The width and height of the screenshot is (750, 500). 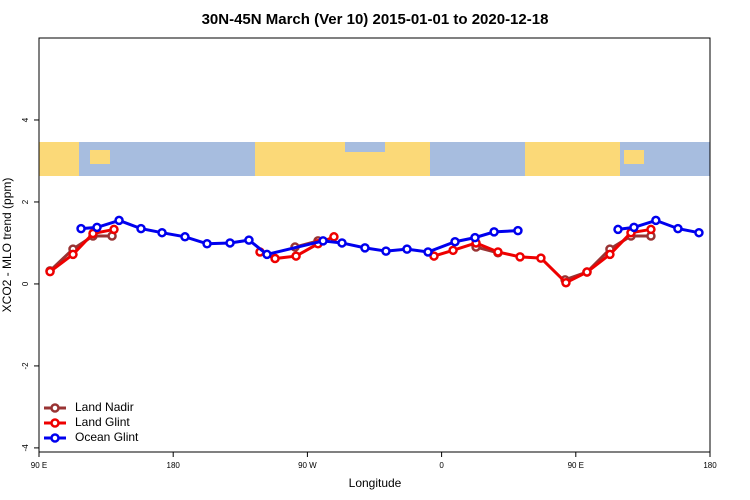 I want to click on legend-label: Ocean Glint, so click(x=107, y=437).